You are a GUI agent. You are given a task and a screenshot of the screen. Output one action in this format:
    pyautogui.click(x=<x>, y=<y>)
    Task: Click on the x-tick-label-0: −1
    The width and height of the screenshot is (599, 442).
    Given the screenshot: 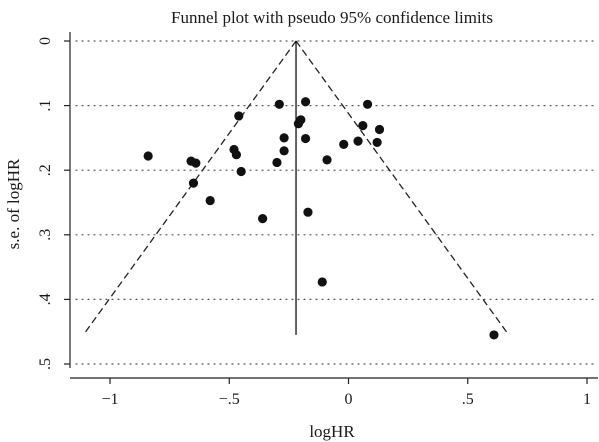 What is the action you would take?
    pyautogui.click(x=109, y=399)
    